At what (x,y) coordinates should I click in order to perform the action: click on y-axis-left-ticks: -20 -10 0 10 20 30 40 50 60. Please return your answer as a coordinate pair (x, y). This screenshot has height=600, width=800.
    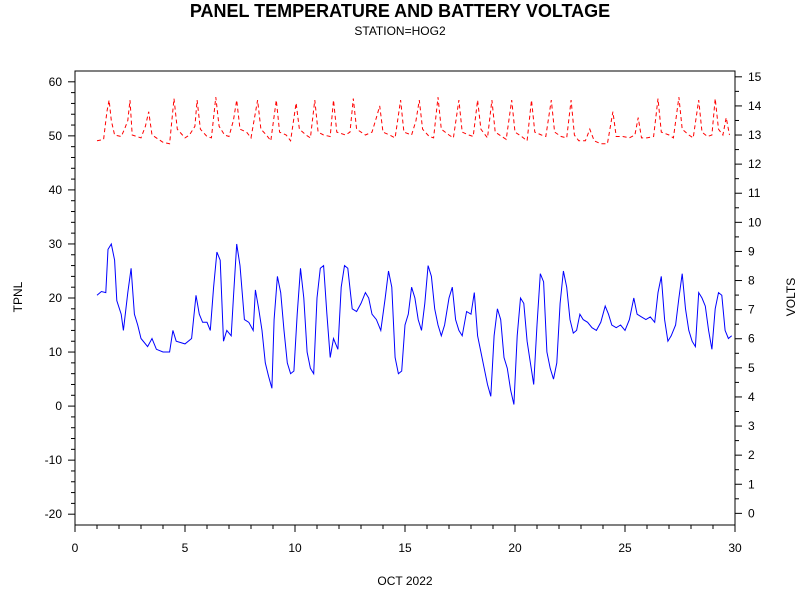
    Looking at the image, I should click on (60, 298).